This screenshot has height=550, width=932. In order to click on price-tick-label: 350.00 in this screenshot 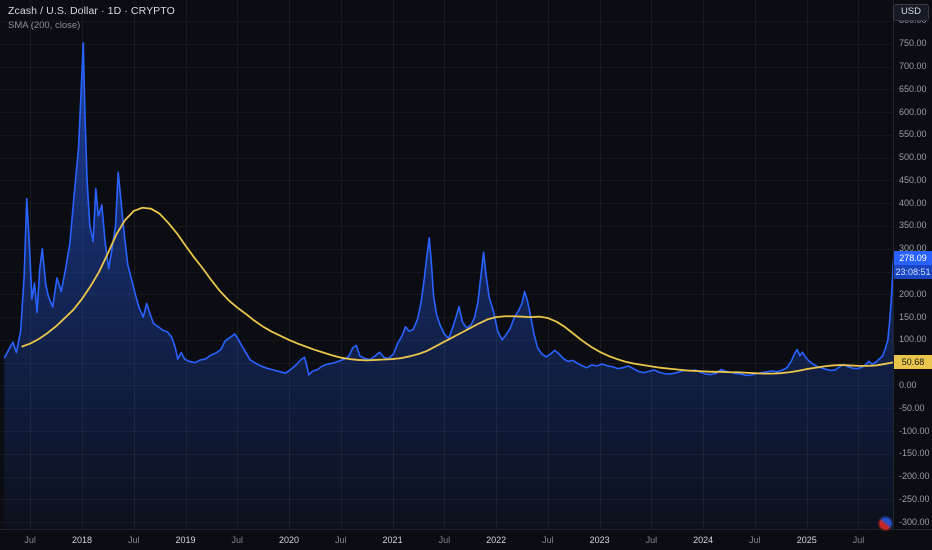, I will do `click(913, 225)`.